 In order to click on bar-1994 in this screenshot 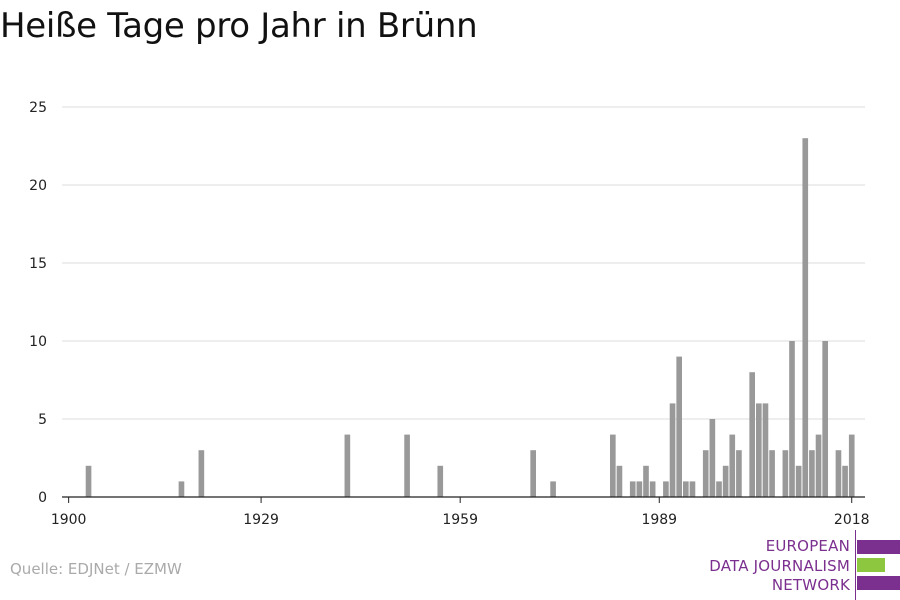, I will do `click(692, 489)`.